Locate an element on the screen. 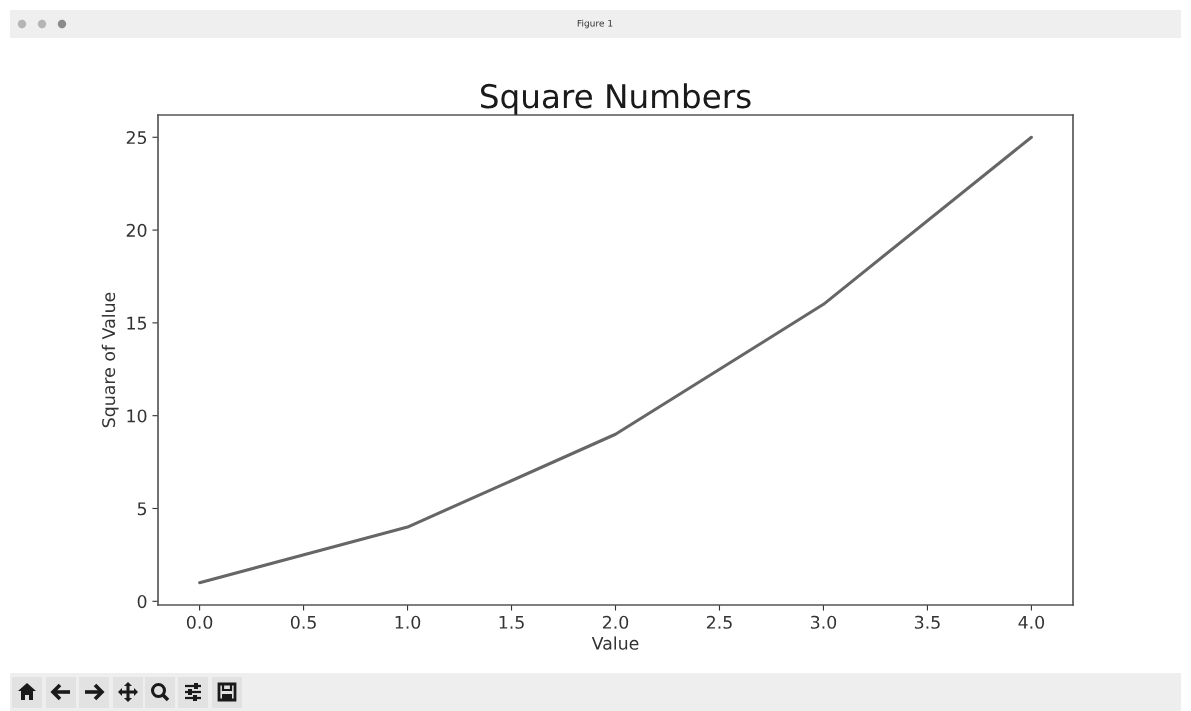  y-tick-label: 5 is located at coordinates (142, 509).